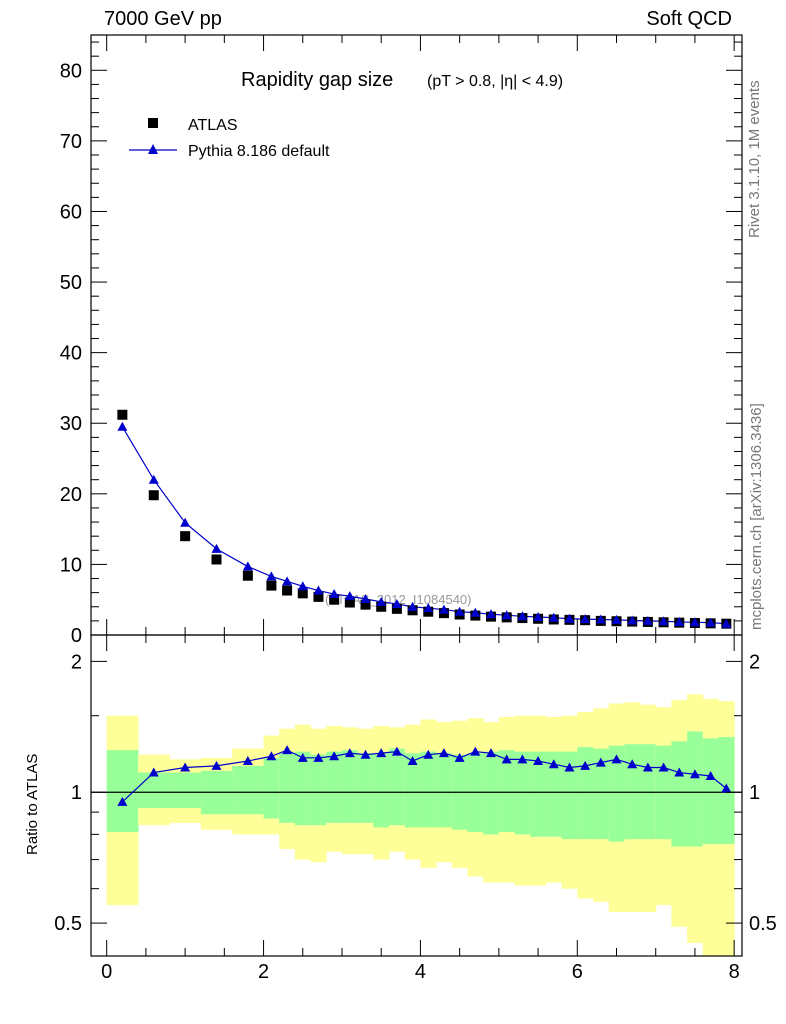  What do you see at coordinates (76, 636) in the screenshot?
I see `y-tick-label: 0` at bounding box center [76, 636].